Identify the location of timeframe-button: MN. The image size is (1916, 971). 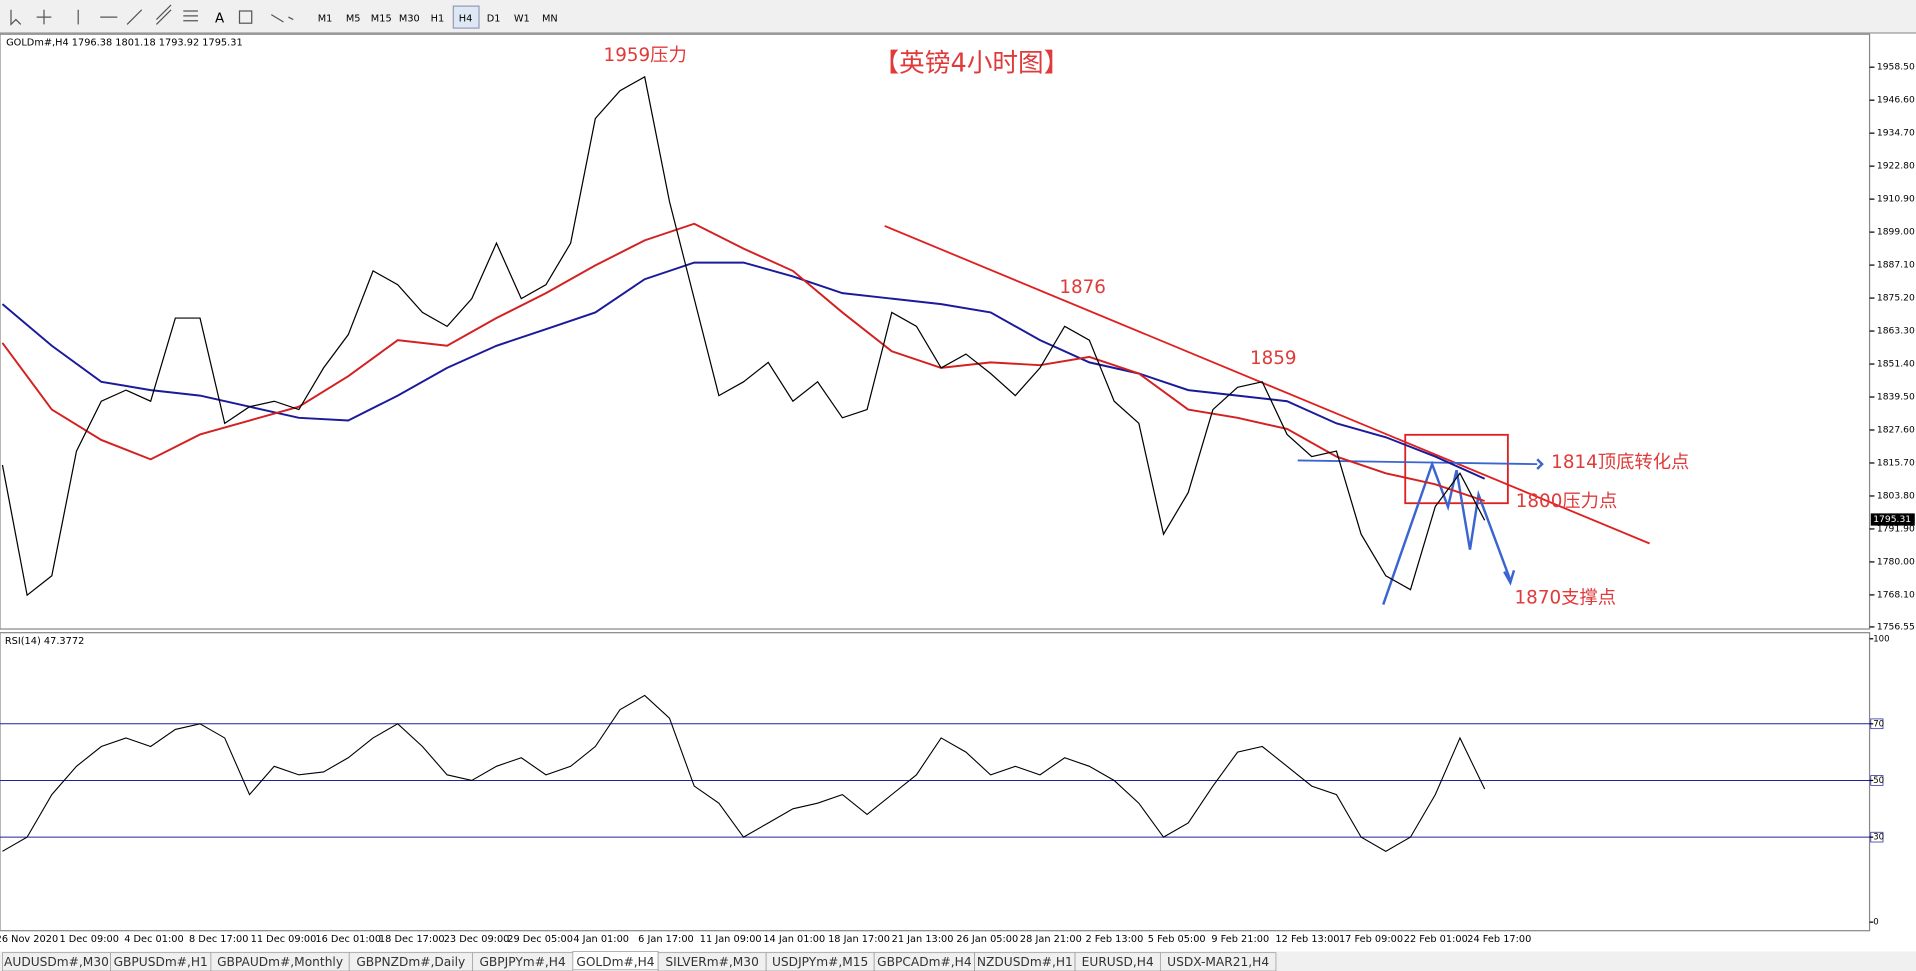
(550, 18).